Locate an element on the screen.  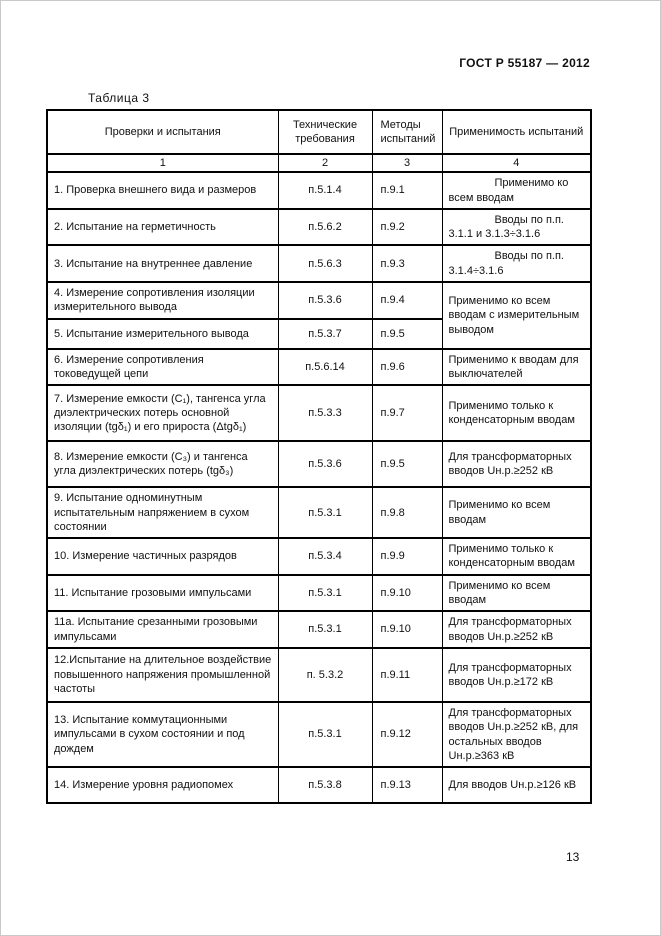
tech-req-cell: п.5.3.7 is located at coordinates (325, 333).